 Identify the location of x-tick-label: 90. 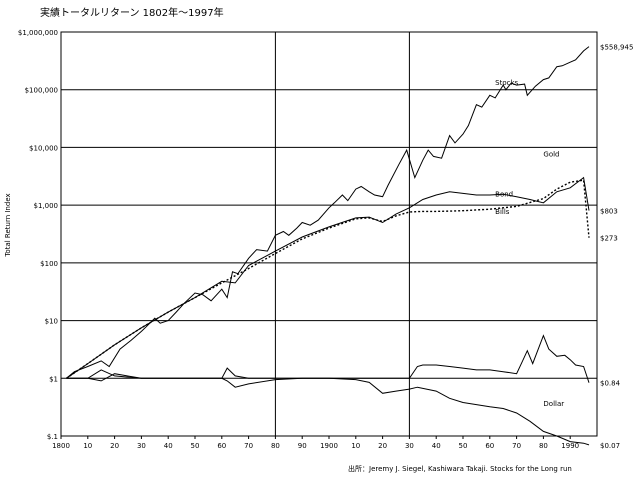
(302, 446).